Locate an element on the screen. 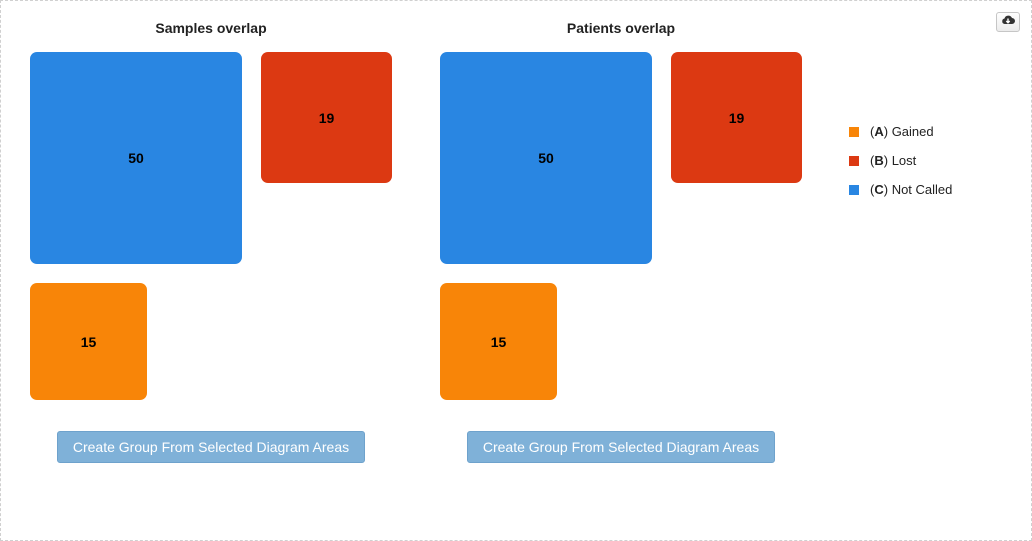 The height and width of the screenshot is (541, 1032). patients-region-a: 15 is located at coordinates (498, 341).